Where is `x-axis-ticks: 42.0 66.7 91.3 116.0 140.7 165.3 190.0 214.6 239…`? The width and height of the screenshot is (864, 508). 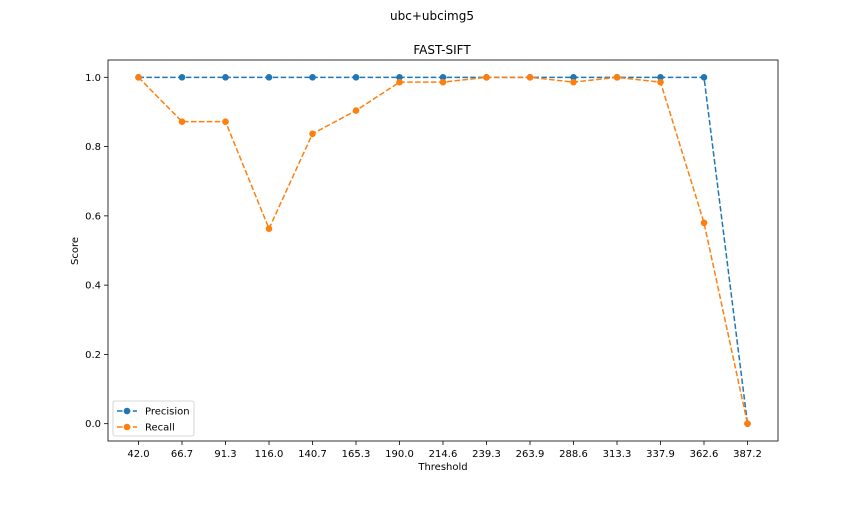
x-axis-ticks: 42.0 66.7 91.3 116.0 140.7 165.3 190.0 214.6 239… is located at coordinates (444, 450).